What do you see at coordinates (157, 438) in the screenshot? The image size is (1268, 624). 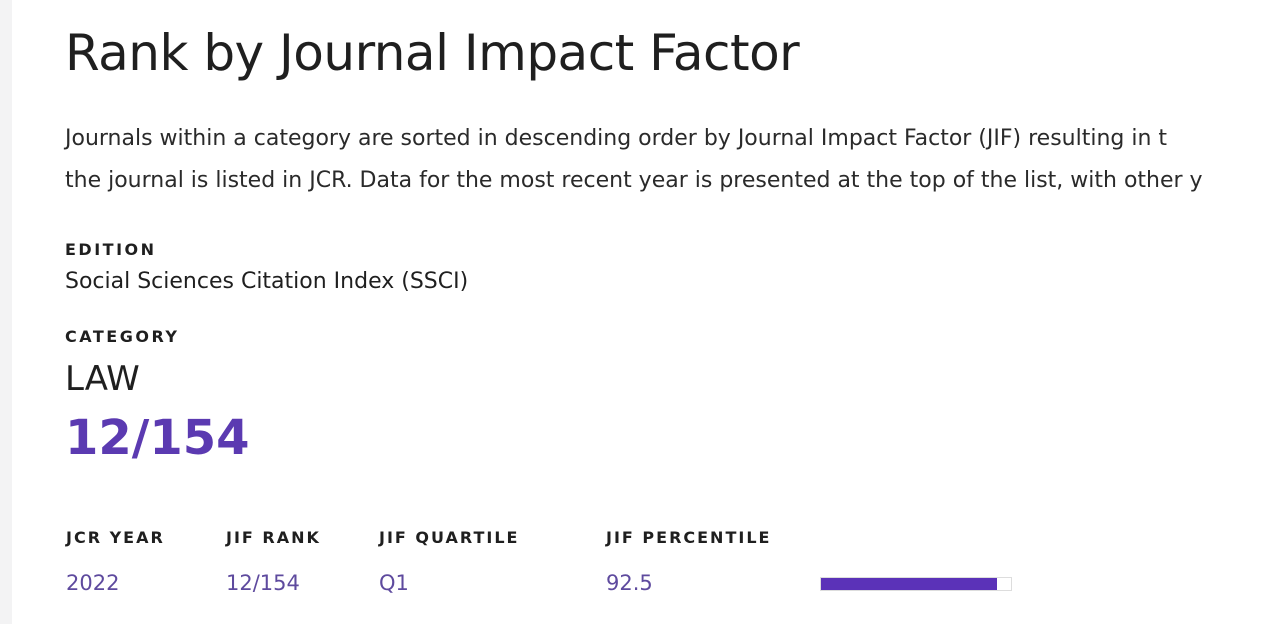 I see `category-rank: 12/154` at bounding box center [157, 438].